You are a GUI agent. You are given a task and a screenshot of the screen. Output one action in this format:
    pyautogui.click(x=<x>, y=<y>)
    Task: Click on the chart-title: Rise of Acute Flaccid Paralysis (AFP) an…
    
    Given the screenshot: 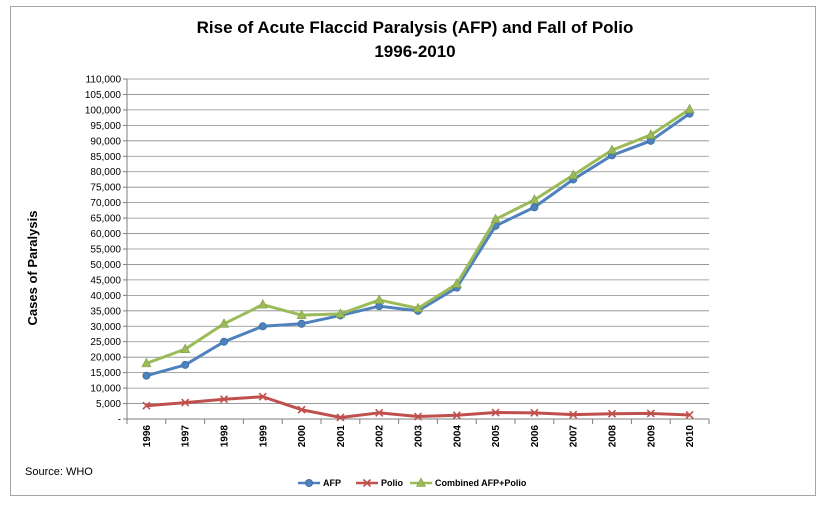 What is the action you would take?
    pyautogui.click(x=415, y=27)
    